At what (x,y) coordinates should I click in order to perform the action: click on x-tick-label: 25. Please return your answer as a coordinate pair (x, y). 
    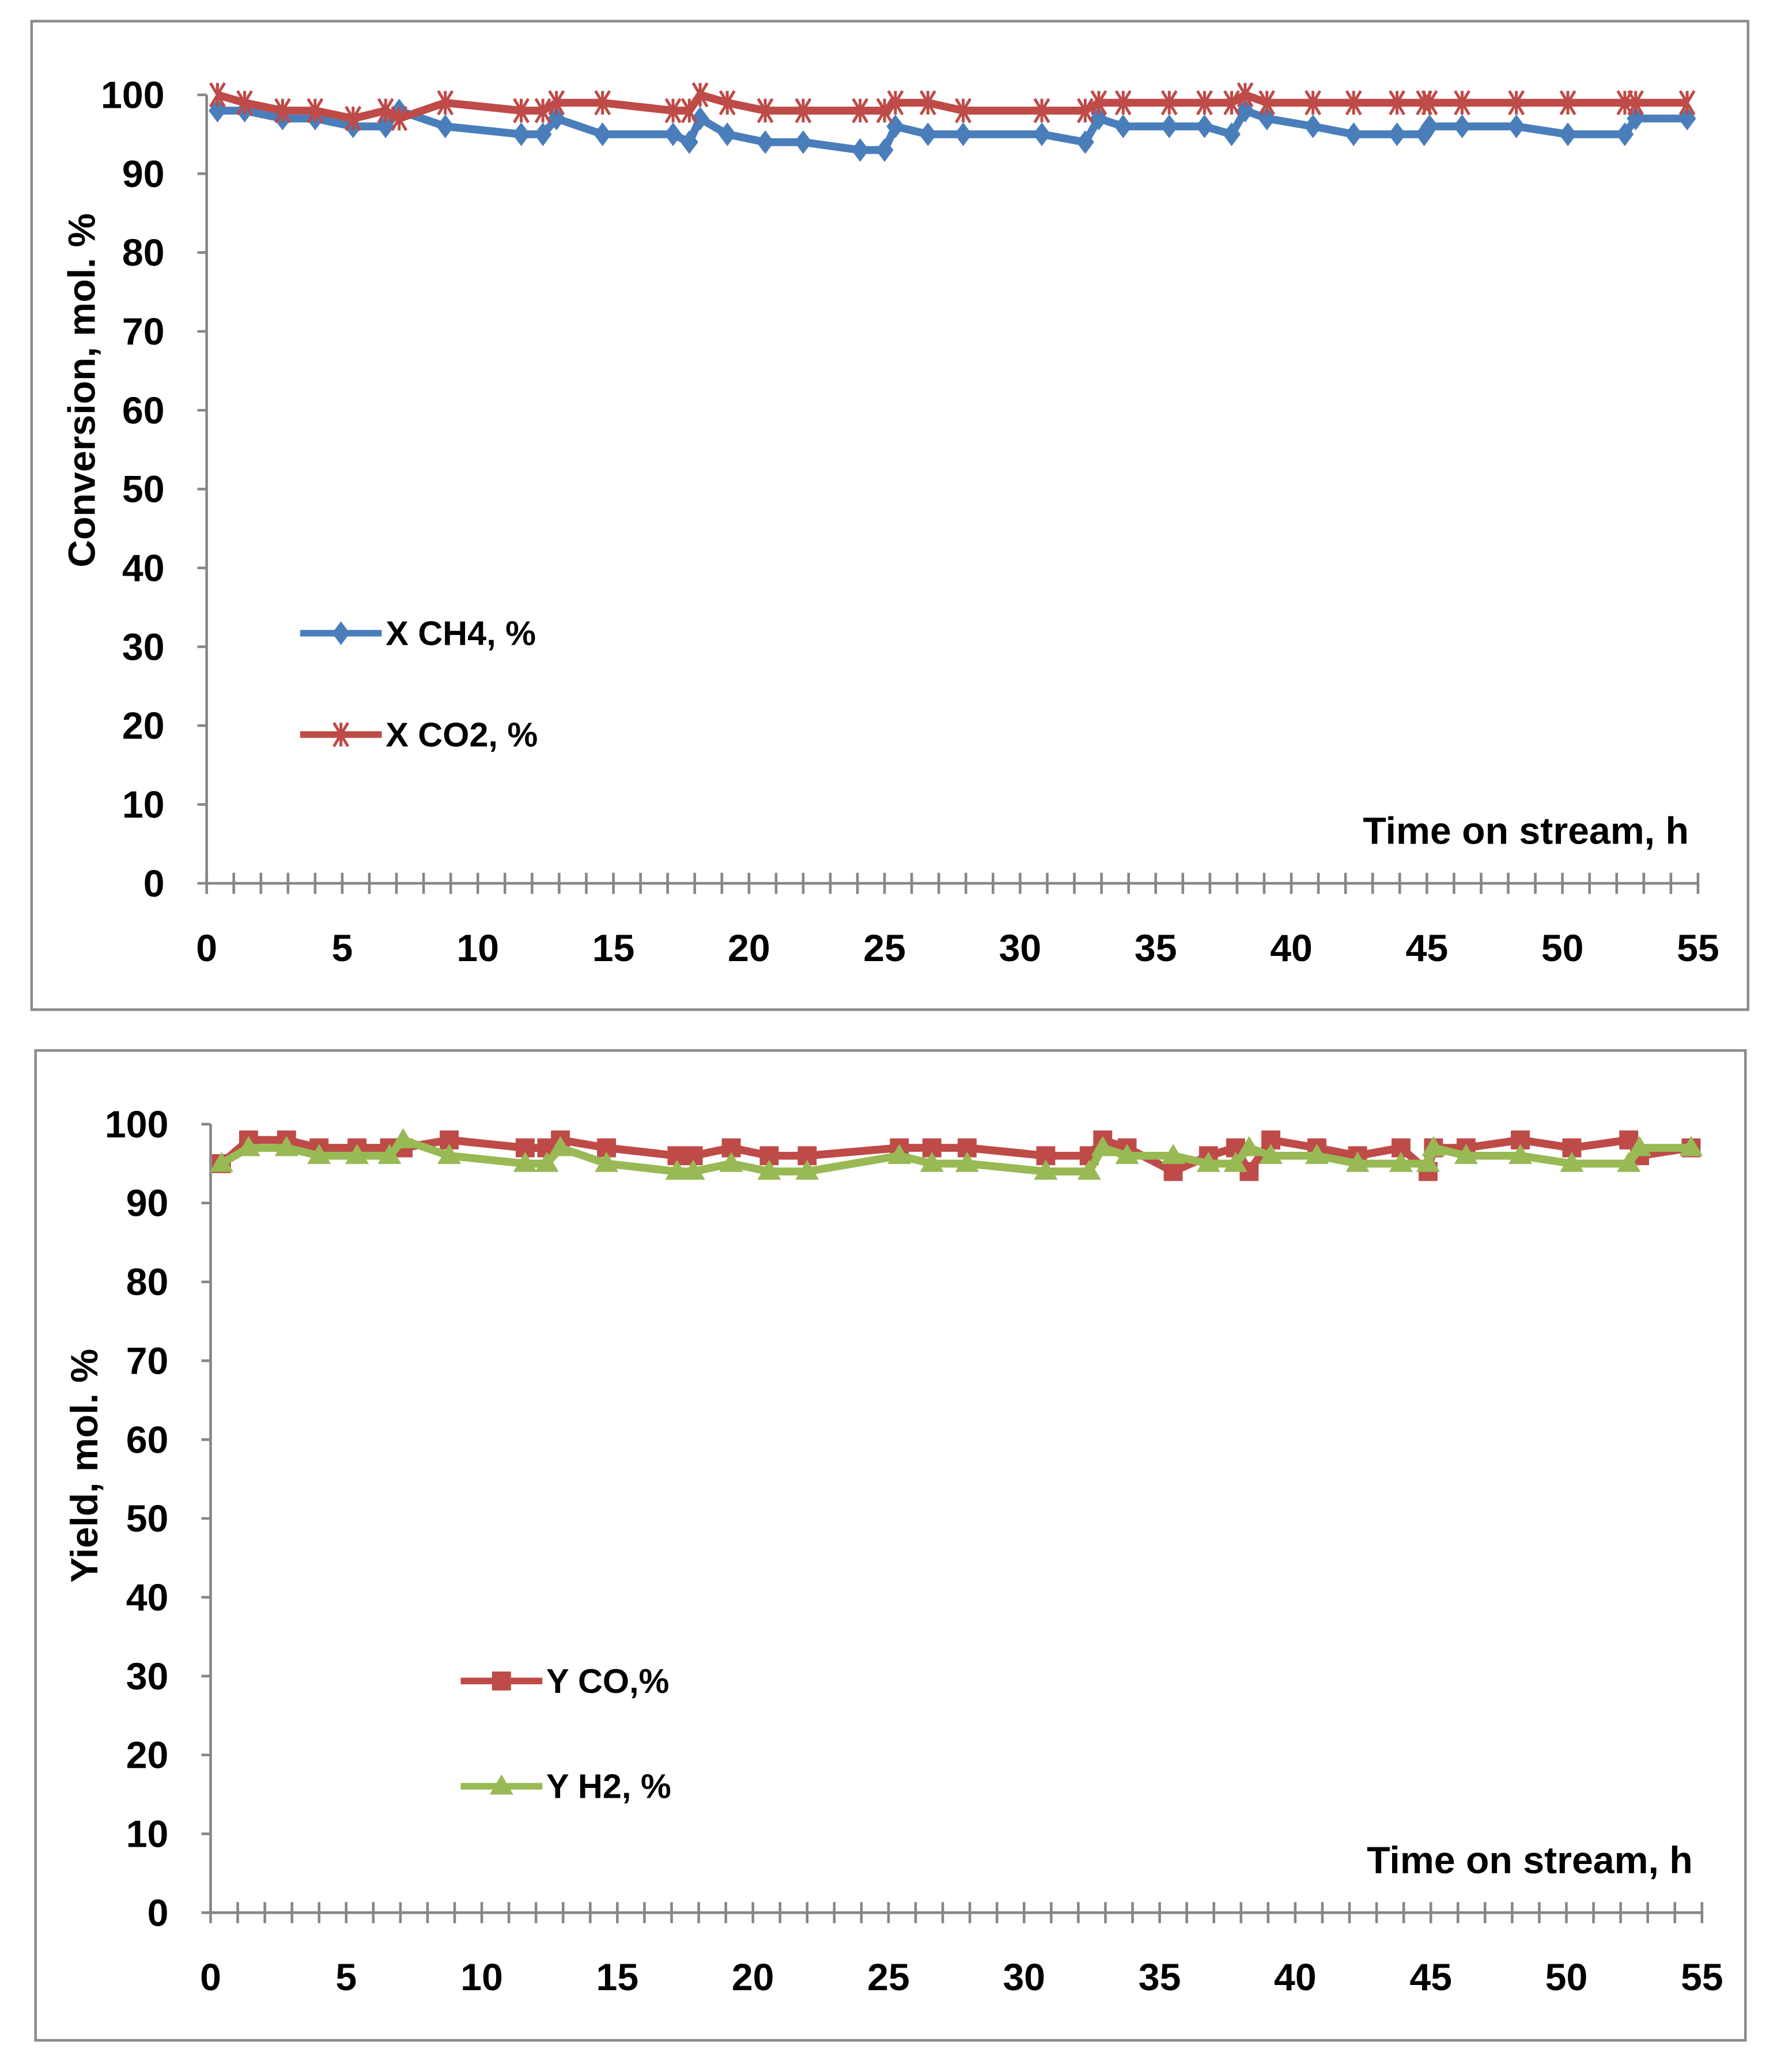
    Looking at the image, I should click on (888, 1977).